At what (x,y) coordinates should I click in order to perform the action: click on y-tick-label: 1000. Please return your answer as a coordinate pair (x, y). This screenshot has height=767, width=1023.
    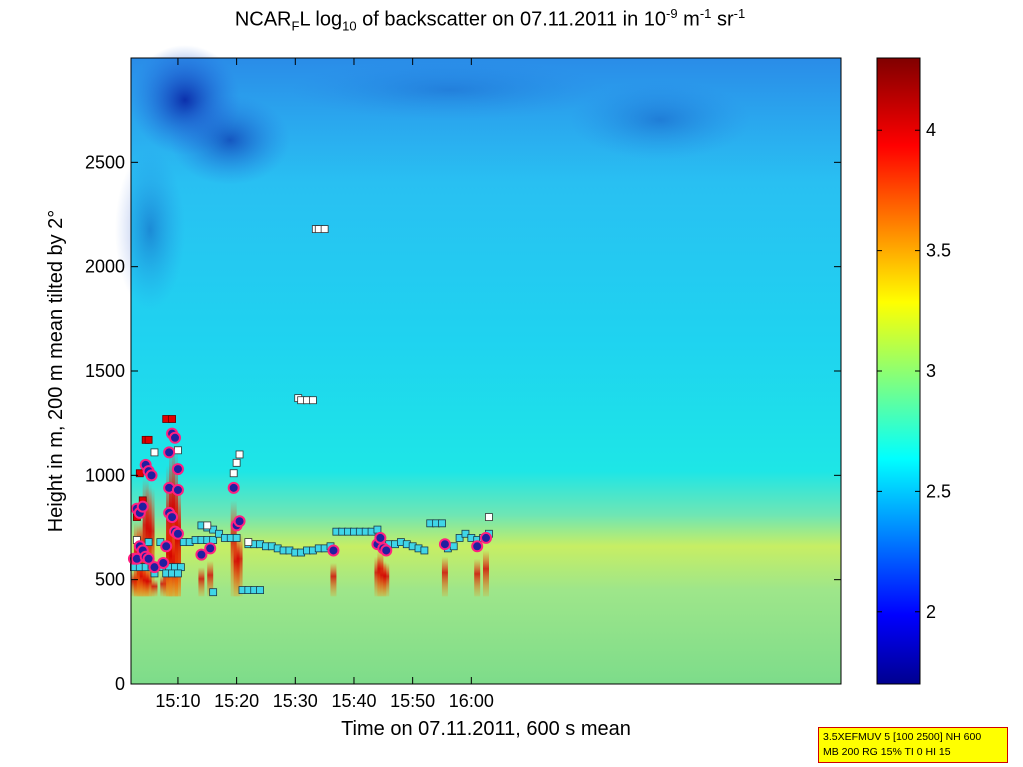
    Looking at the image, I should click on (105, 475).